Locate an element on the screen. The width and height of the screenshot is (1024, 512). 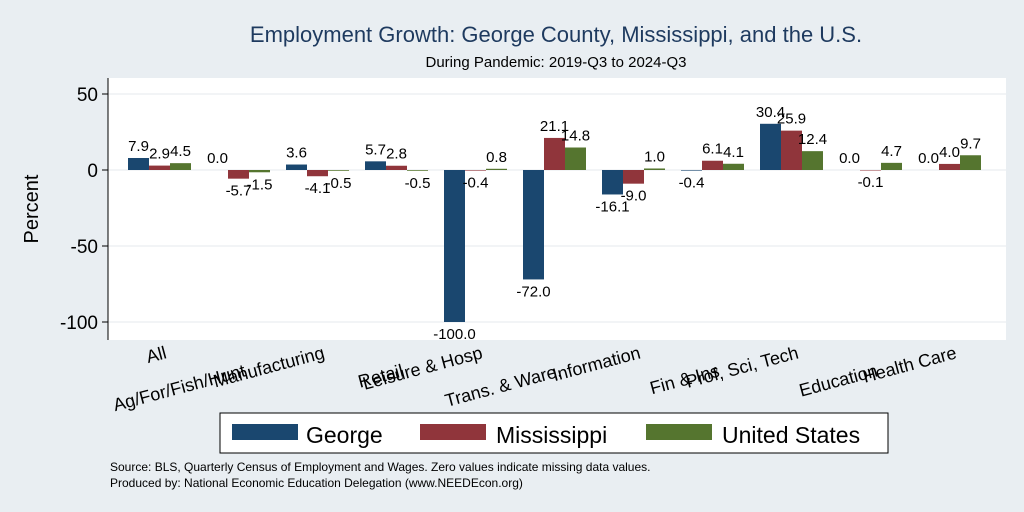
data-label: -4.1 is located at coordinates (318, 188).